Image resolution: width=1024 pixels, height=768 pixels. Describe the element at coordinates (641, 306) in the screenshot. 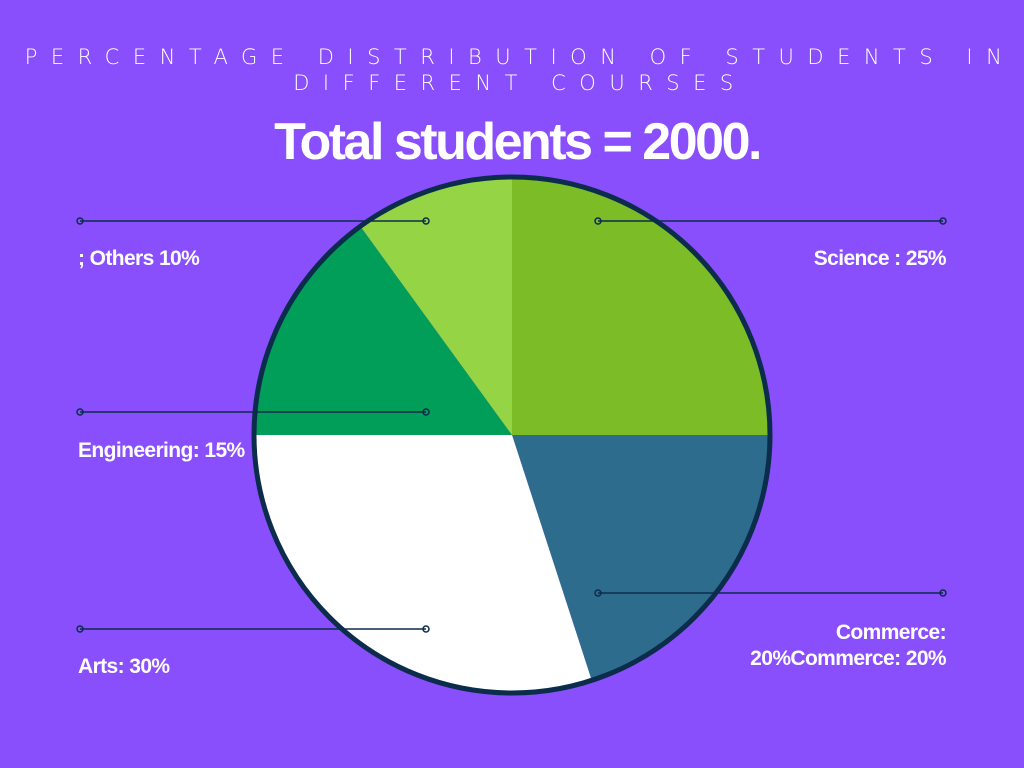

I see `pie-slice-science` at that location.